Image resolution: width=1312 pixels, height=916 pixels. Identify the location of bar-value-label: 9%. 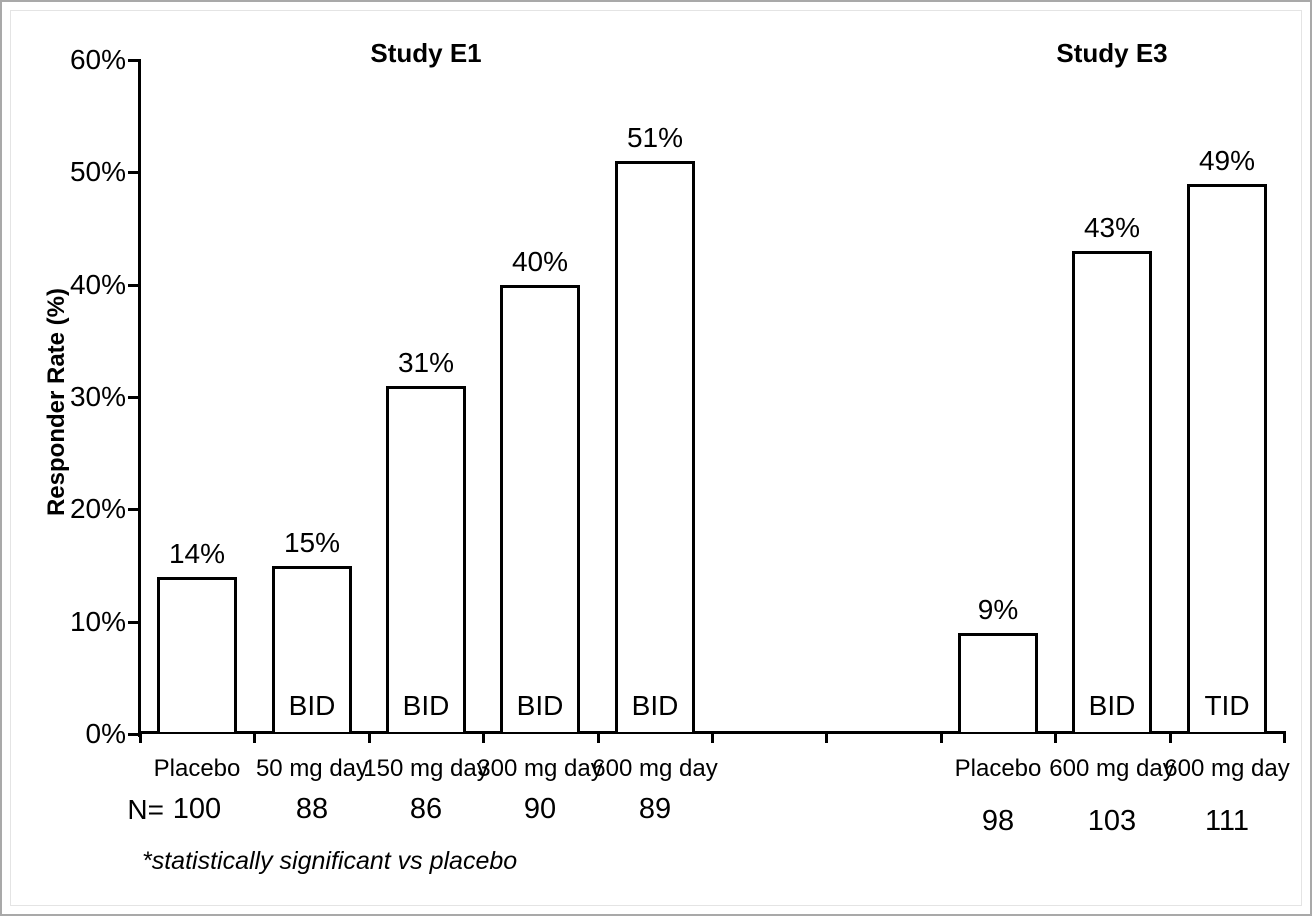
(998, 609).